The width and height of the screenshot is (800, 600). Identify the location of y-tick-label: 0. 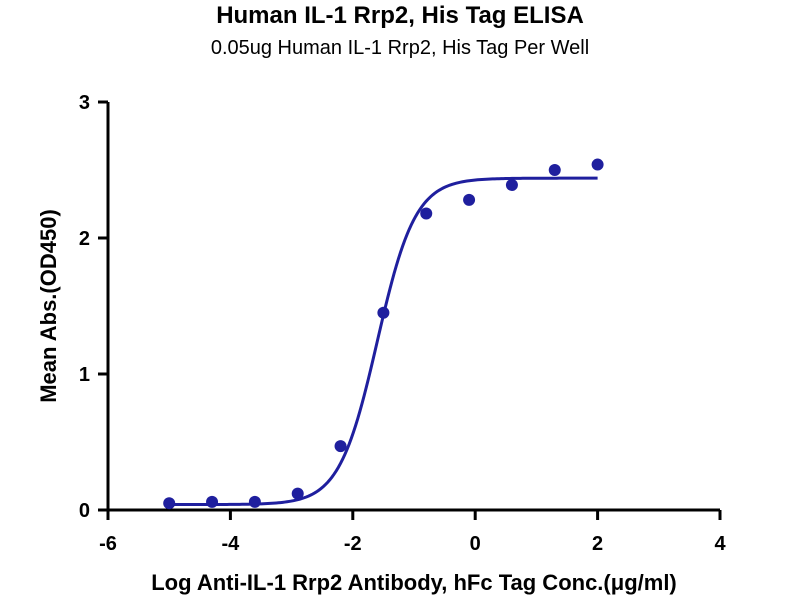
(84, 511).